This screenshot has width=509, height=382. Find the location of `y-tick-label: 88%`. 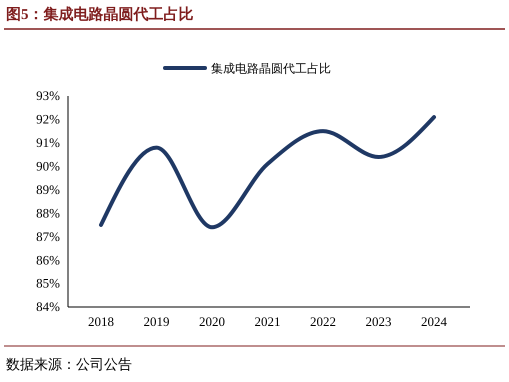

y-tick-label: 88% is located at coordinates (48, 212).